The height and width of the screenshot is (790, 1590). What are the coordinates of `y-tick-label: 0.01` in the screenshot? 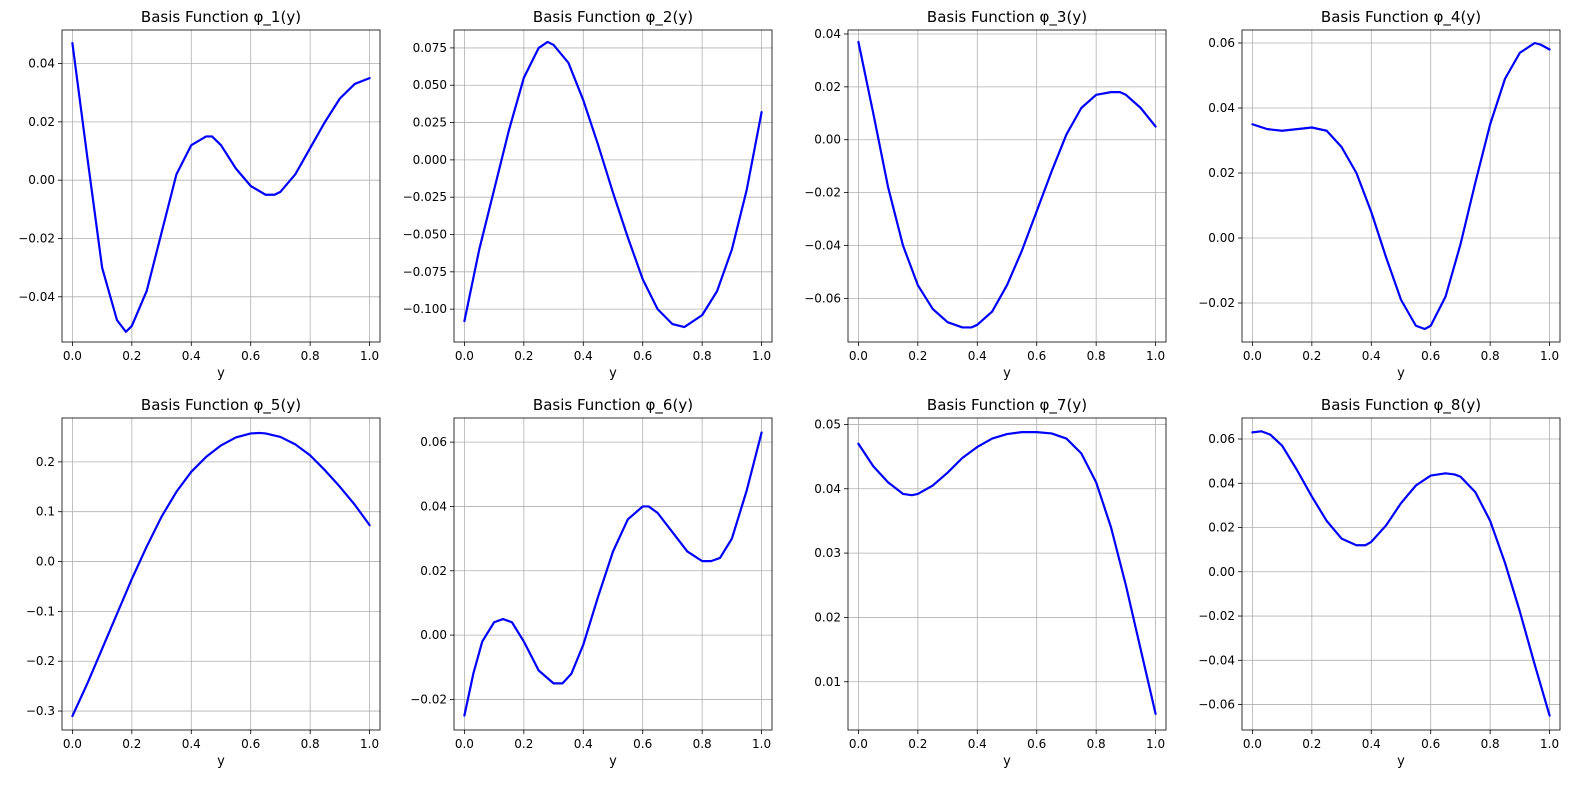 It's located at (827, 682).